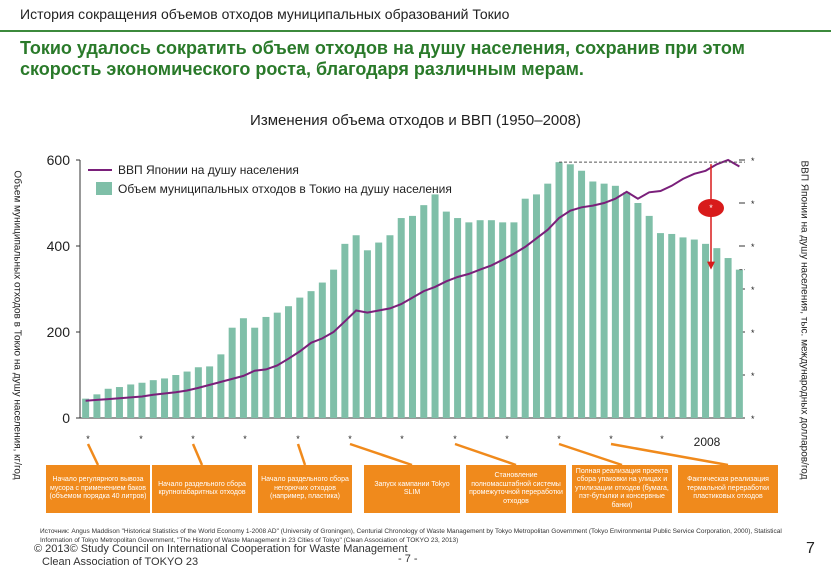  Describe the element at coordinates (59, 332) in the screenshot. I see `y-tick-label: 200` at that location.